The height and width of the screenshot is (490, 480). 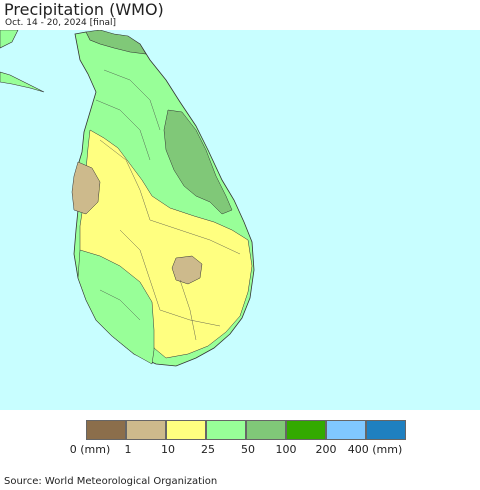 What do you see at coordinates (248, 449) in the screenshot?
I see `legend-label-4: 50` at bounding box center [248, 449].